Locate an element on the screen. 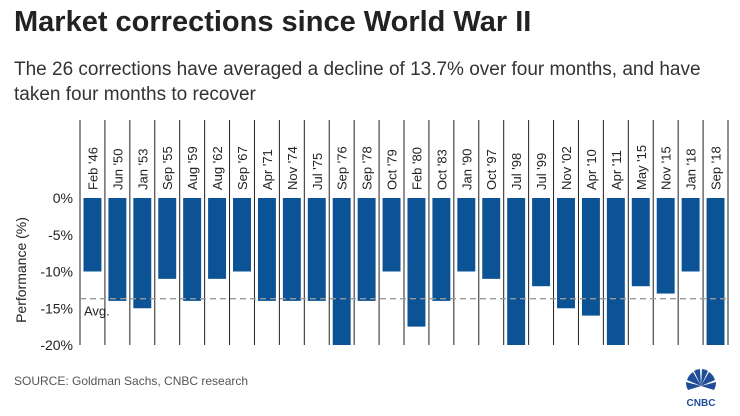 This screenshot has height=416, width=740. chart-title: Market corrections since World War II is located at coordinates (273, 22).